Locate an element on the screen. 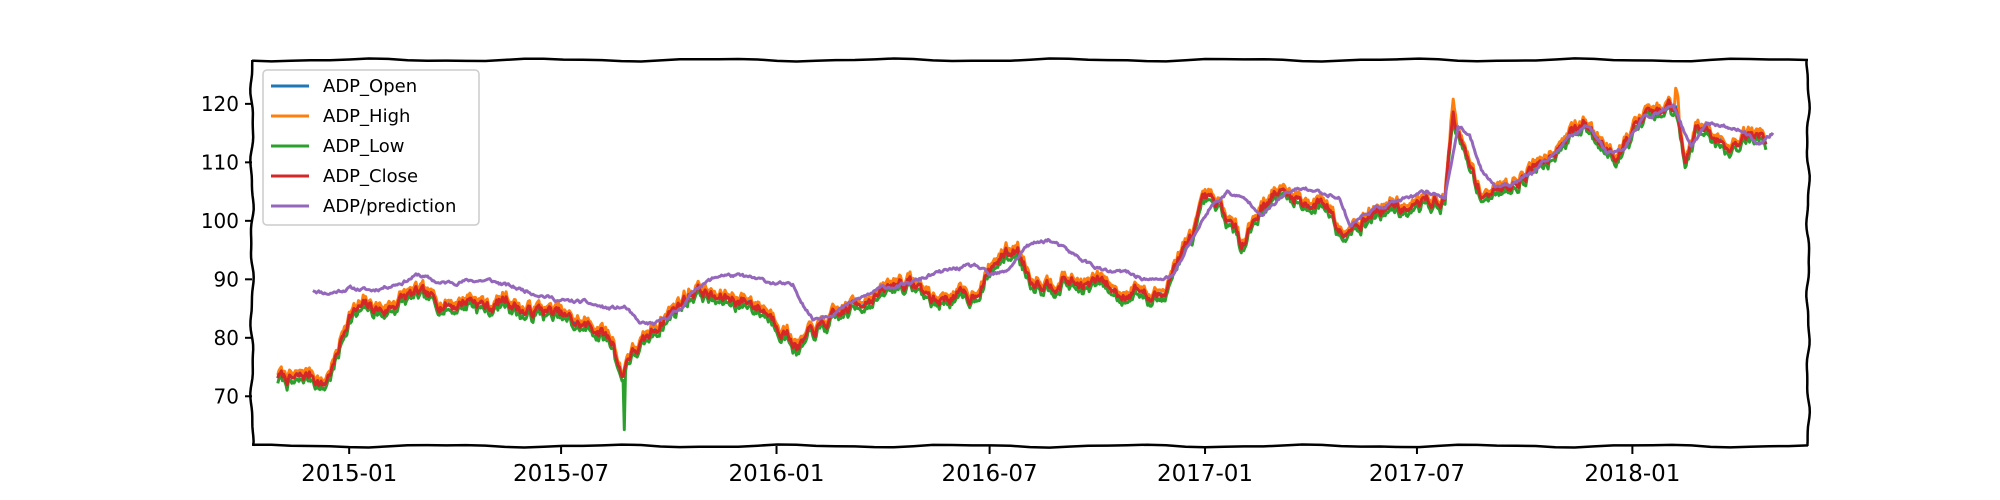 The image size is (2000, 500). y-tick-label: 100 is located at coordinates (220, 221).